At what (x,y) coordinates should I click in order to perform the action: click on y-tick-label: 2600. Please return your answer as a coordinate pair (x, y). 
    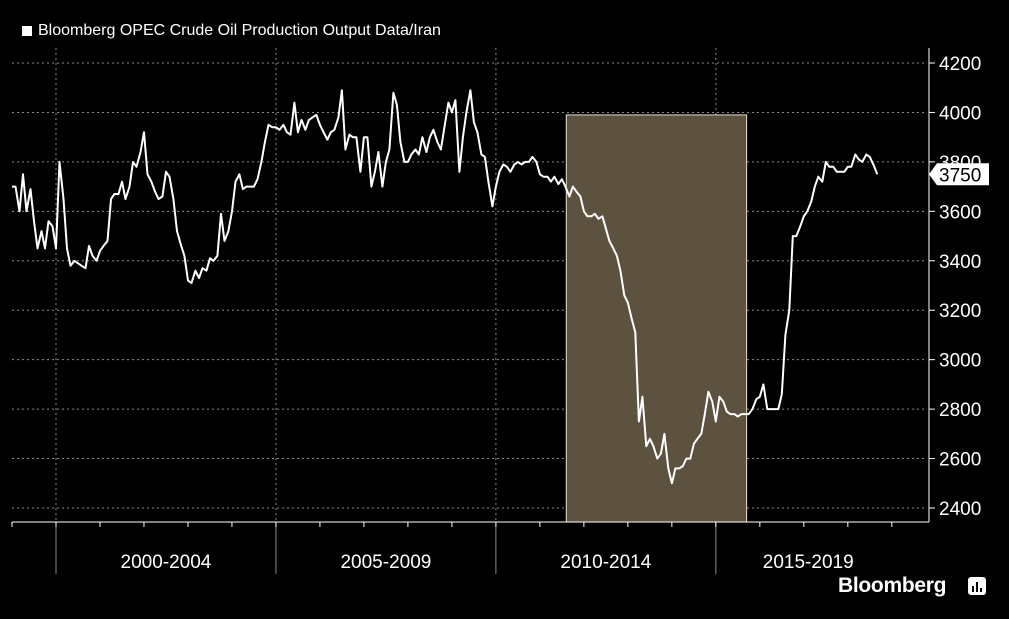
    Looking at the image, I should click on (960, 460).